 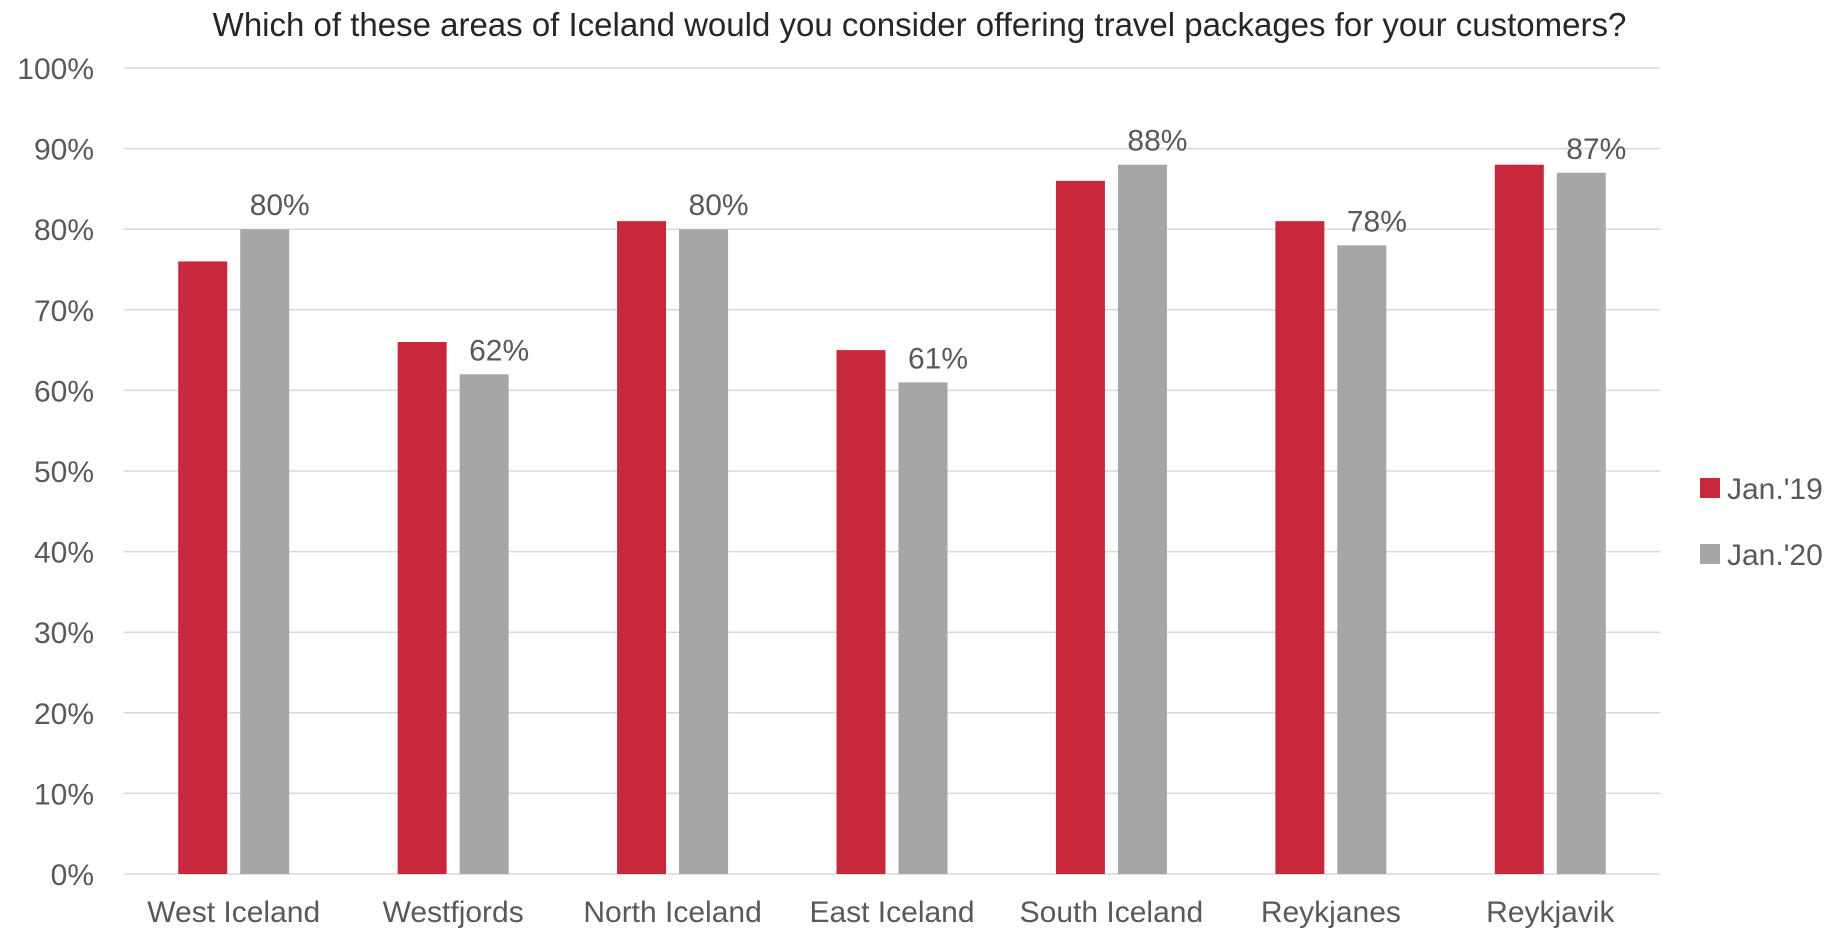 What do you see at coordinates (1761, 522) in the screenshot?
I see `legend: Jan.'19 Jan.'20` at bounding box center [1761, 522].